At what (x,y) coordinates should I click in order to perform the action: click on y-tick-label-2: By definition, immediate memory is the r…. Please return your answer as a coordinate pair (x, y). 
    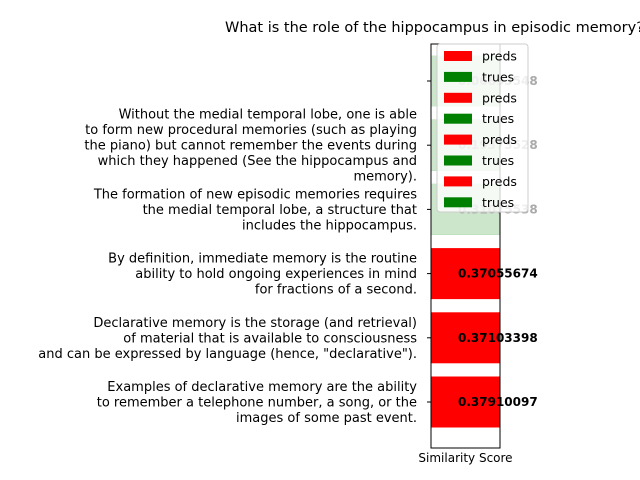
    Looking at the image, I should click on (262, 275).